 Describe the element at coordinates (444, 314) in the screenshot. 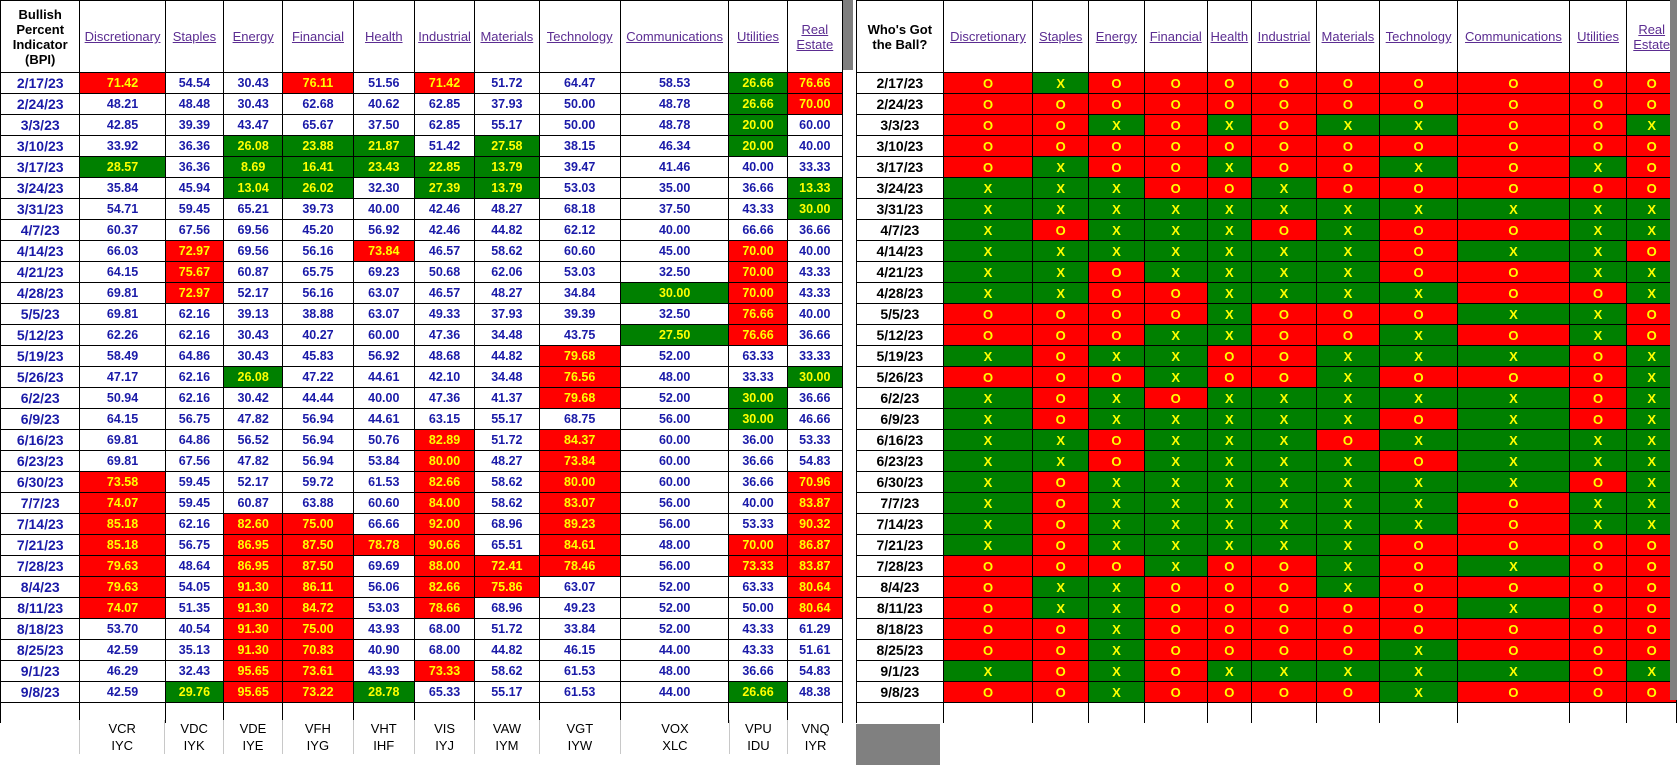

I see `bpi-value-cell: 49.33` at that location.